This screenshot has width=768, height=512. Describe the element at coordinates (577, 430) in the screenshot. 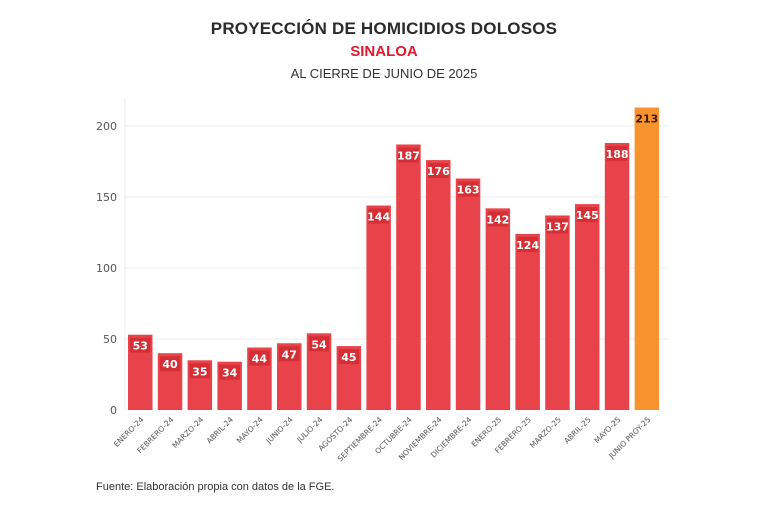

I see `x-tick-label: ABRIL-25` at that location.